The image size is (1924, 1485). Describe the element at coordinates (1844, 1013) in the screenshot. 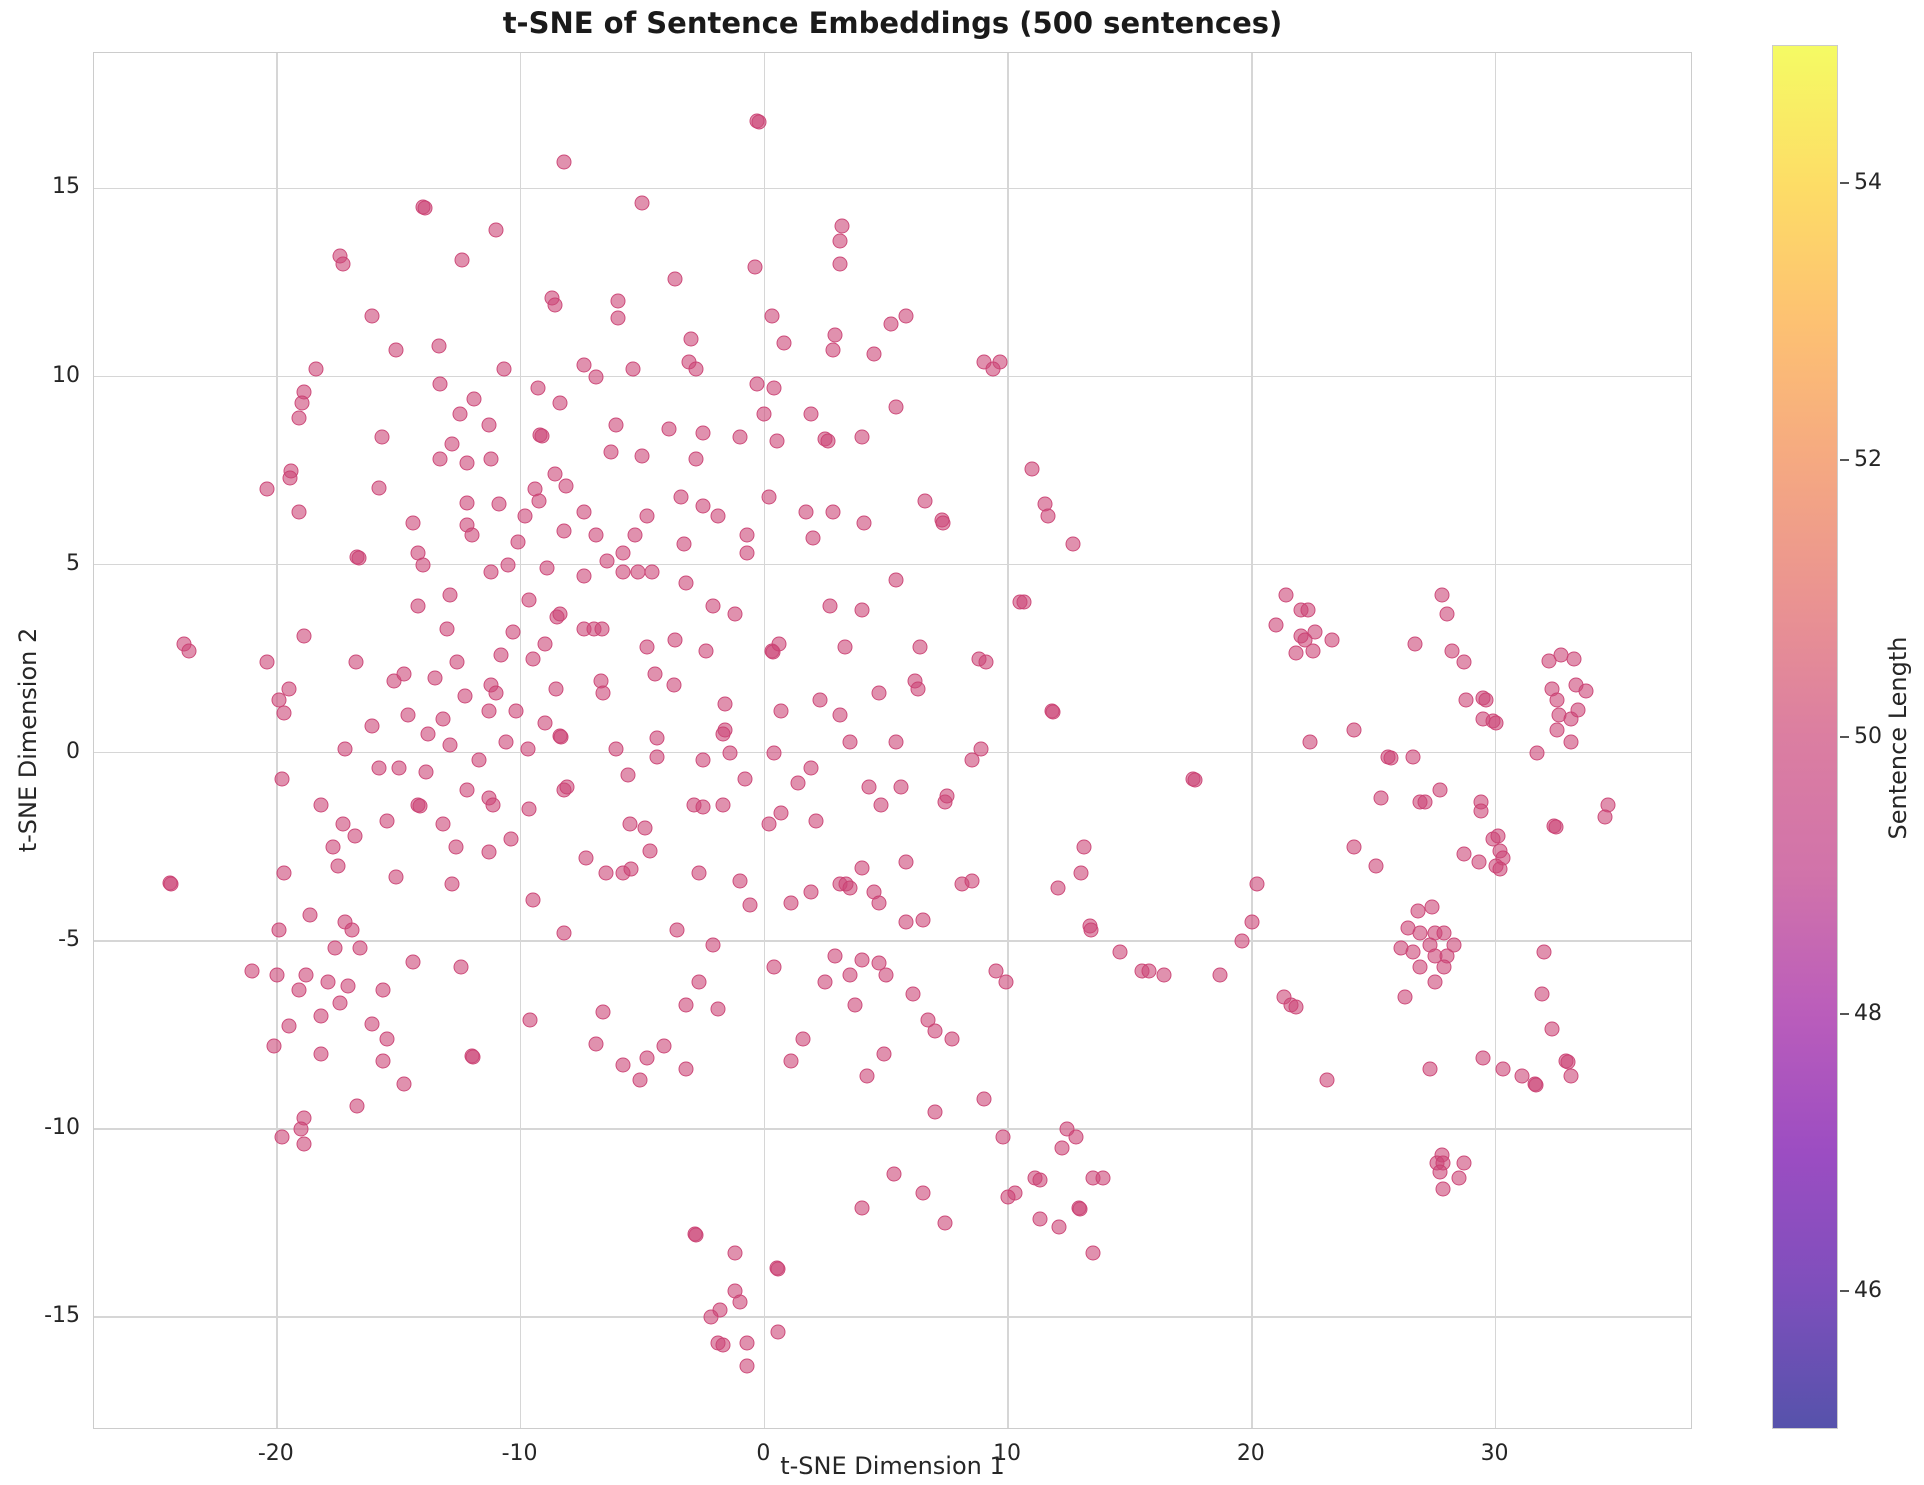

I see `colorbar-tick-mark` at that location.